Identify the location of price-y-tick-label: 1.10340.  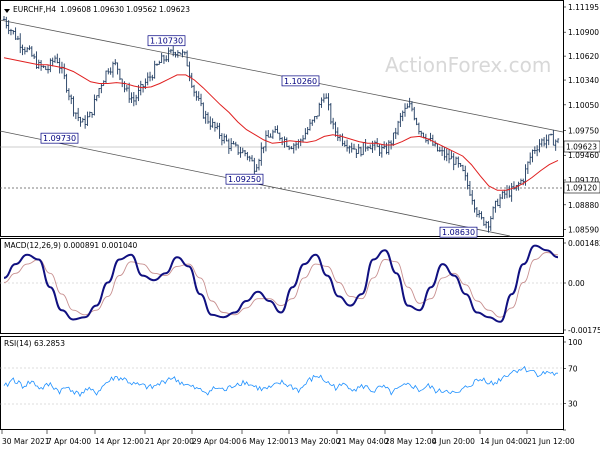
(583, 80).